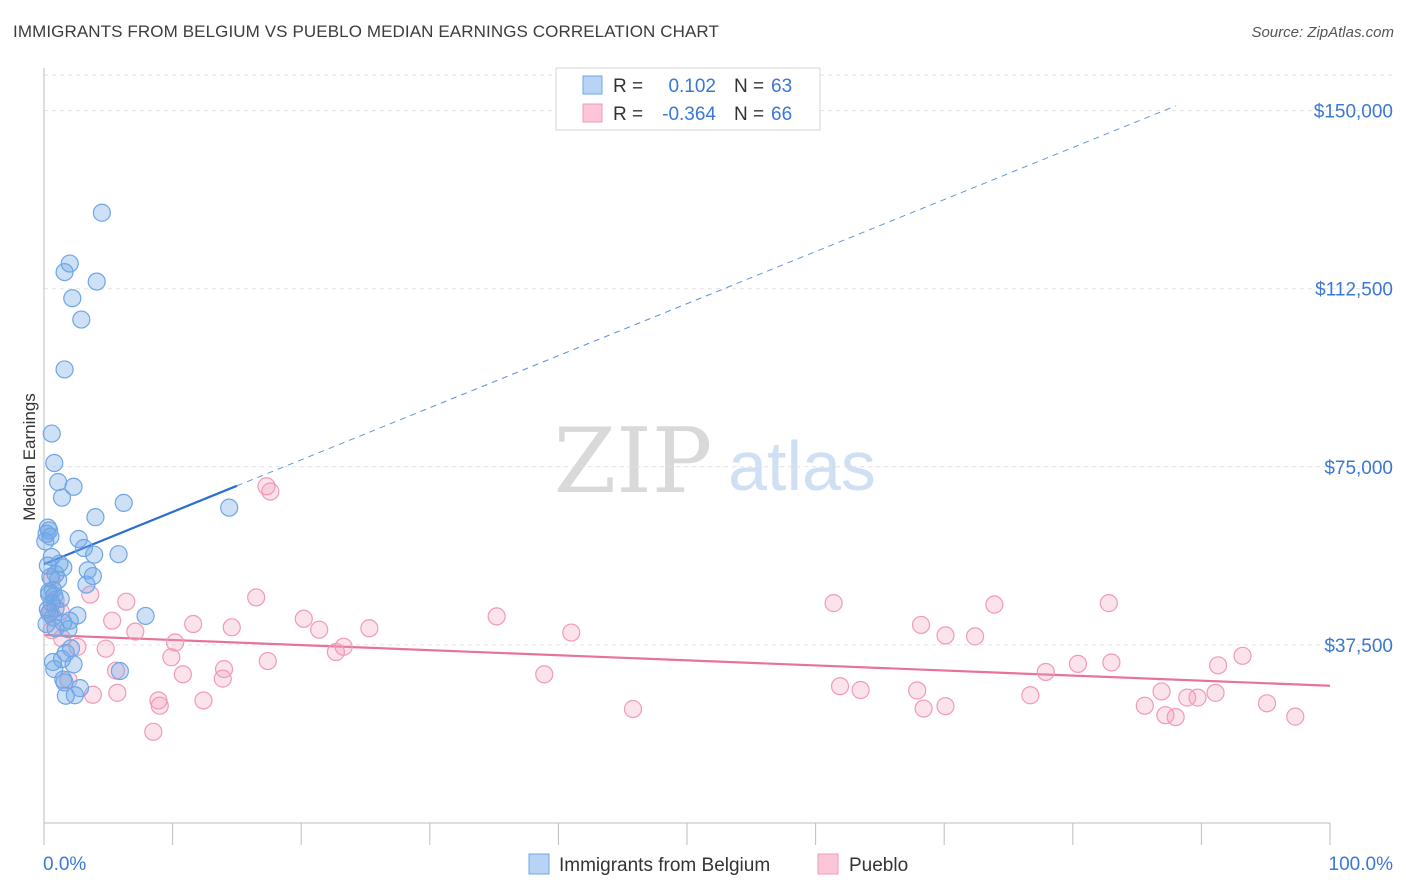 The height and width of the screenshot is (892, 1406). I want to click on legend-swatch-pink, so click(592, 113).